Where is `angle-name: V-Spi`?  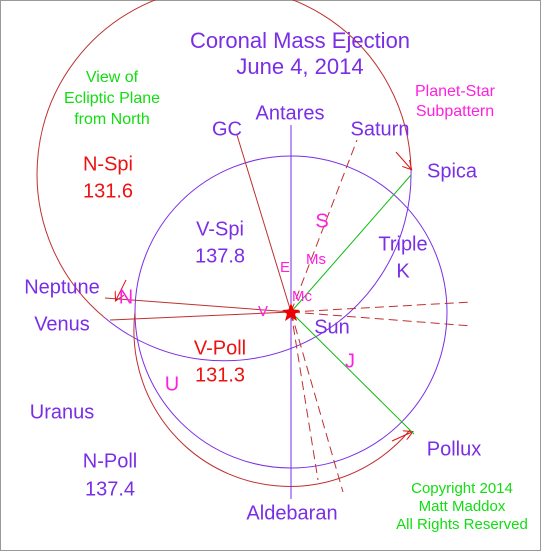 angle-name: V-Spi is located at coordinates (220, 229).